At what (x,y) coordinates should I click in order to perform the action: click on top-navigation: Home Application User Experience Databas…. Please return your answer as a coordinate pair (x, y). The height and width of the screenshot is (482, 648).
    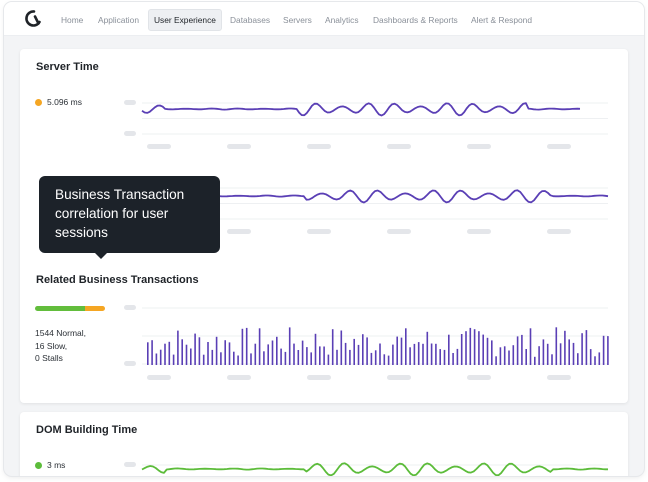
    Looking at the image, I should click on (324, 19).